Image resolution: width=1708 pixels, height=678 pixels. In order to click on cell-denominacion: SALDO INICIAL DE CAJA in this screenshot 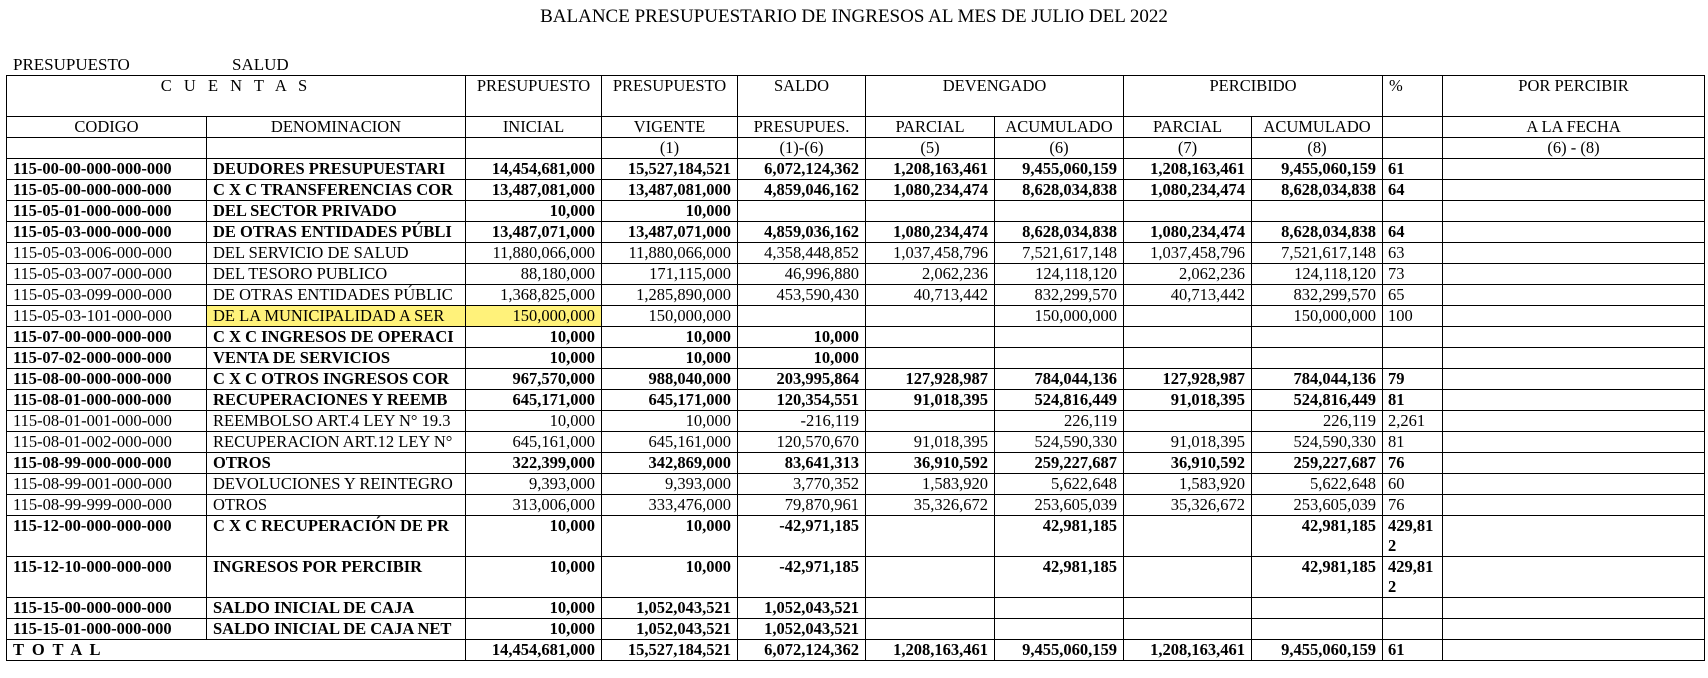, I will do `click(336, 608)`.